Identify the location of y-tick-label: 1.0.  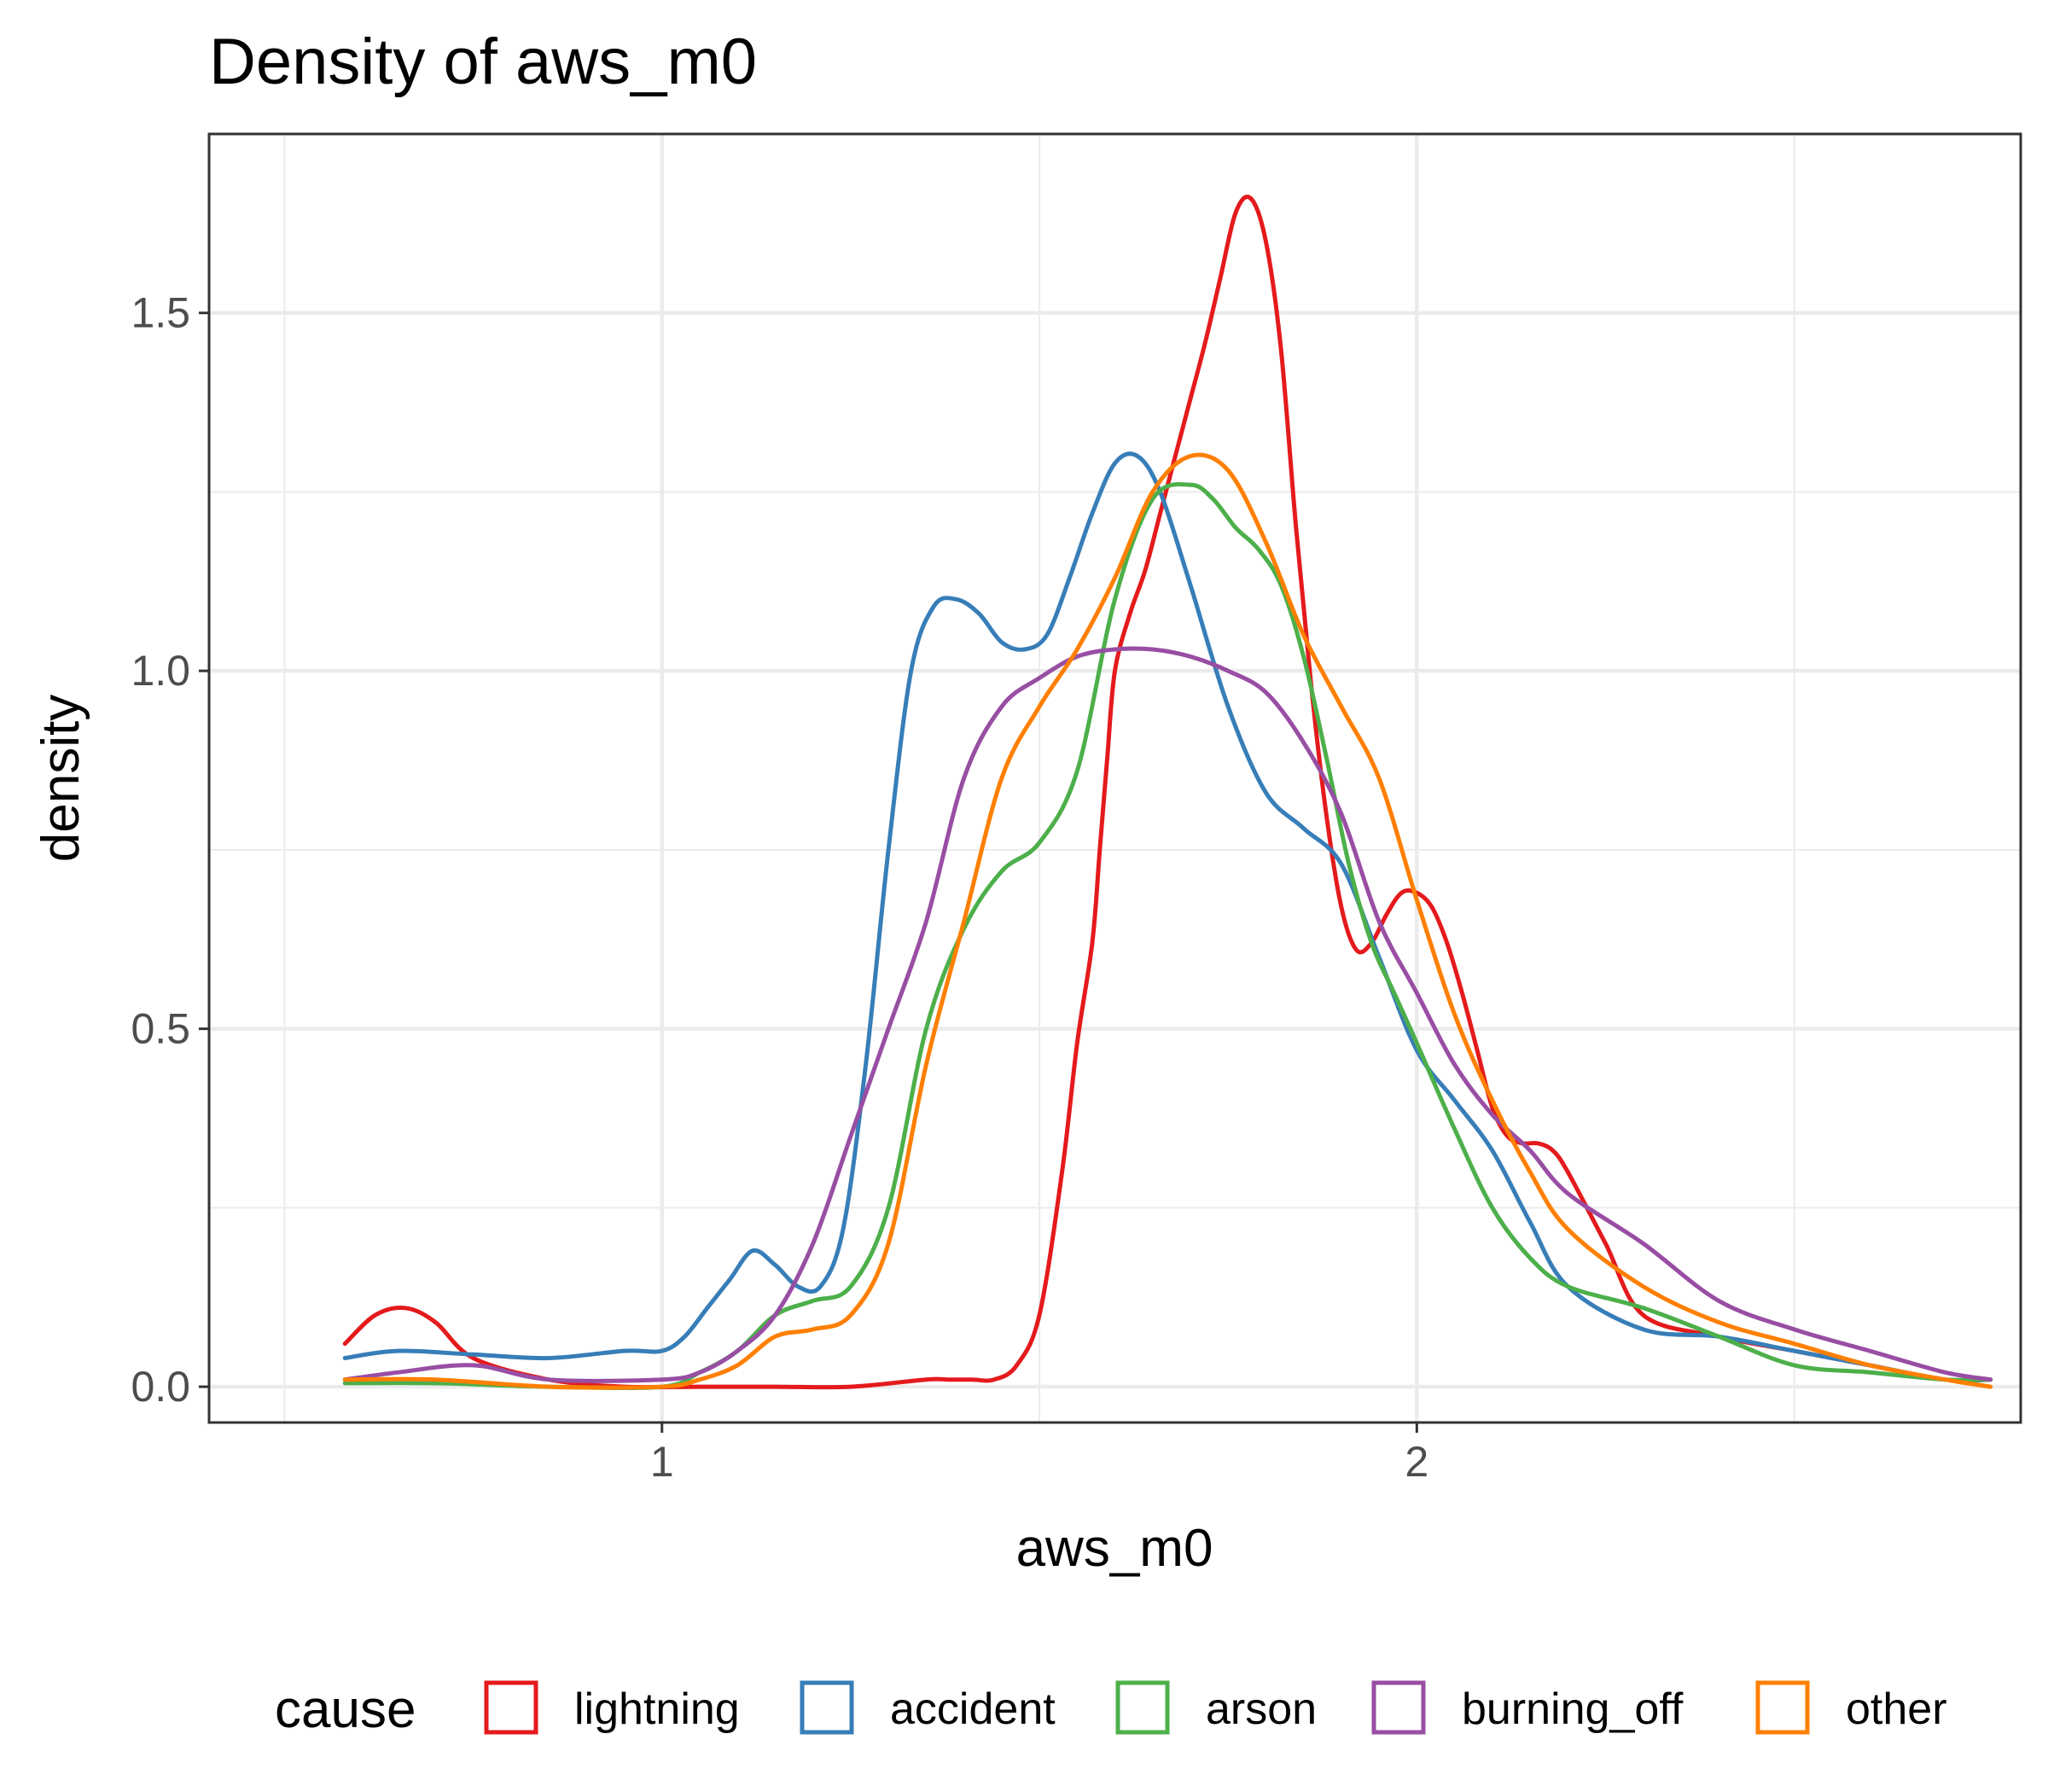
(160, 671).